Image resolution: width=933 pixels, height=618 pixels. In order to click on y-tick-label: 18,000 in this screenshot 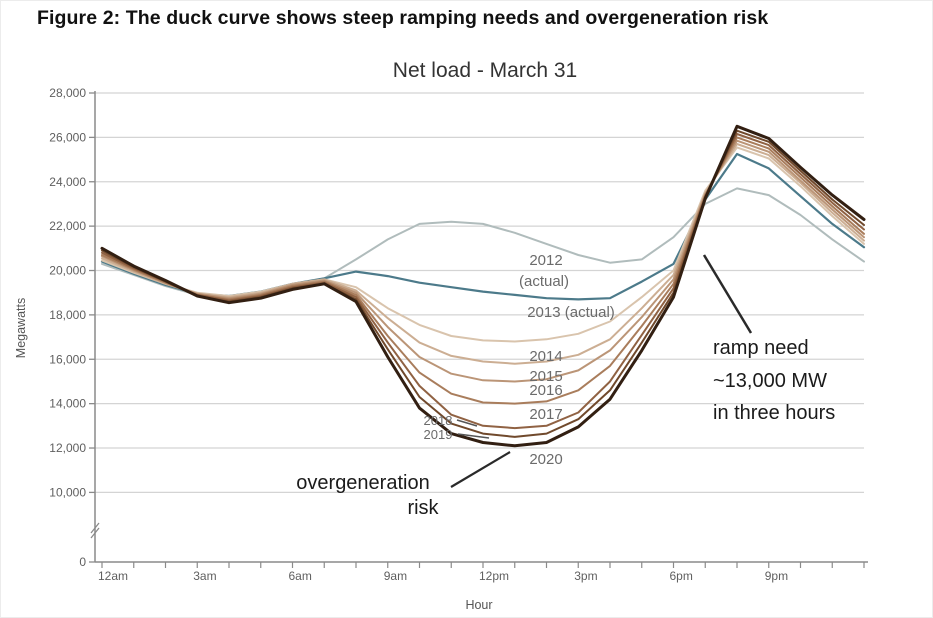, I will do `click(67, 315)`.